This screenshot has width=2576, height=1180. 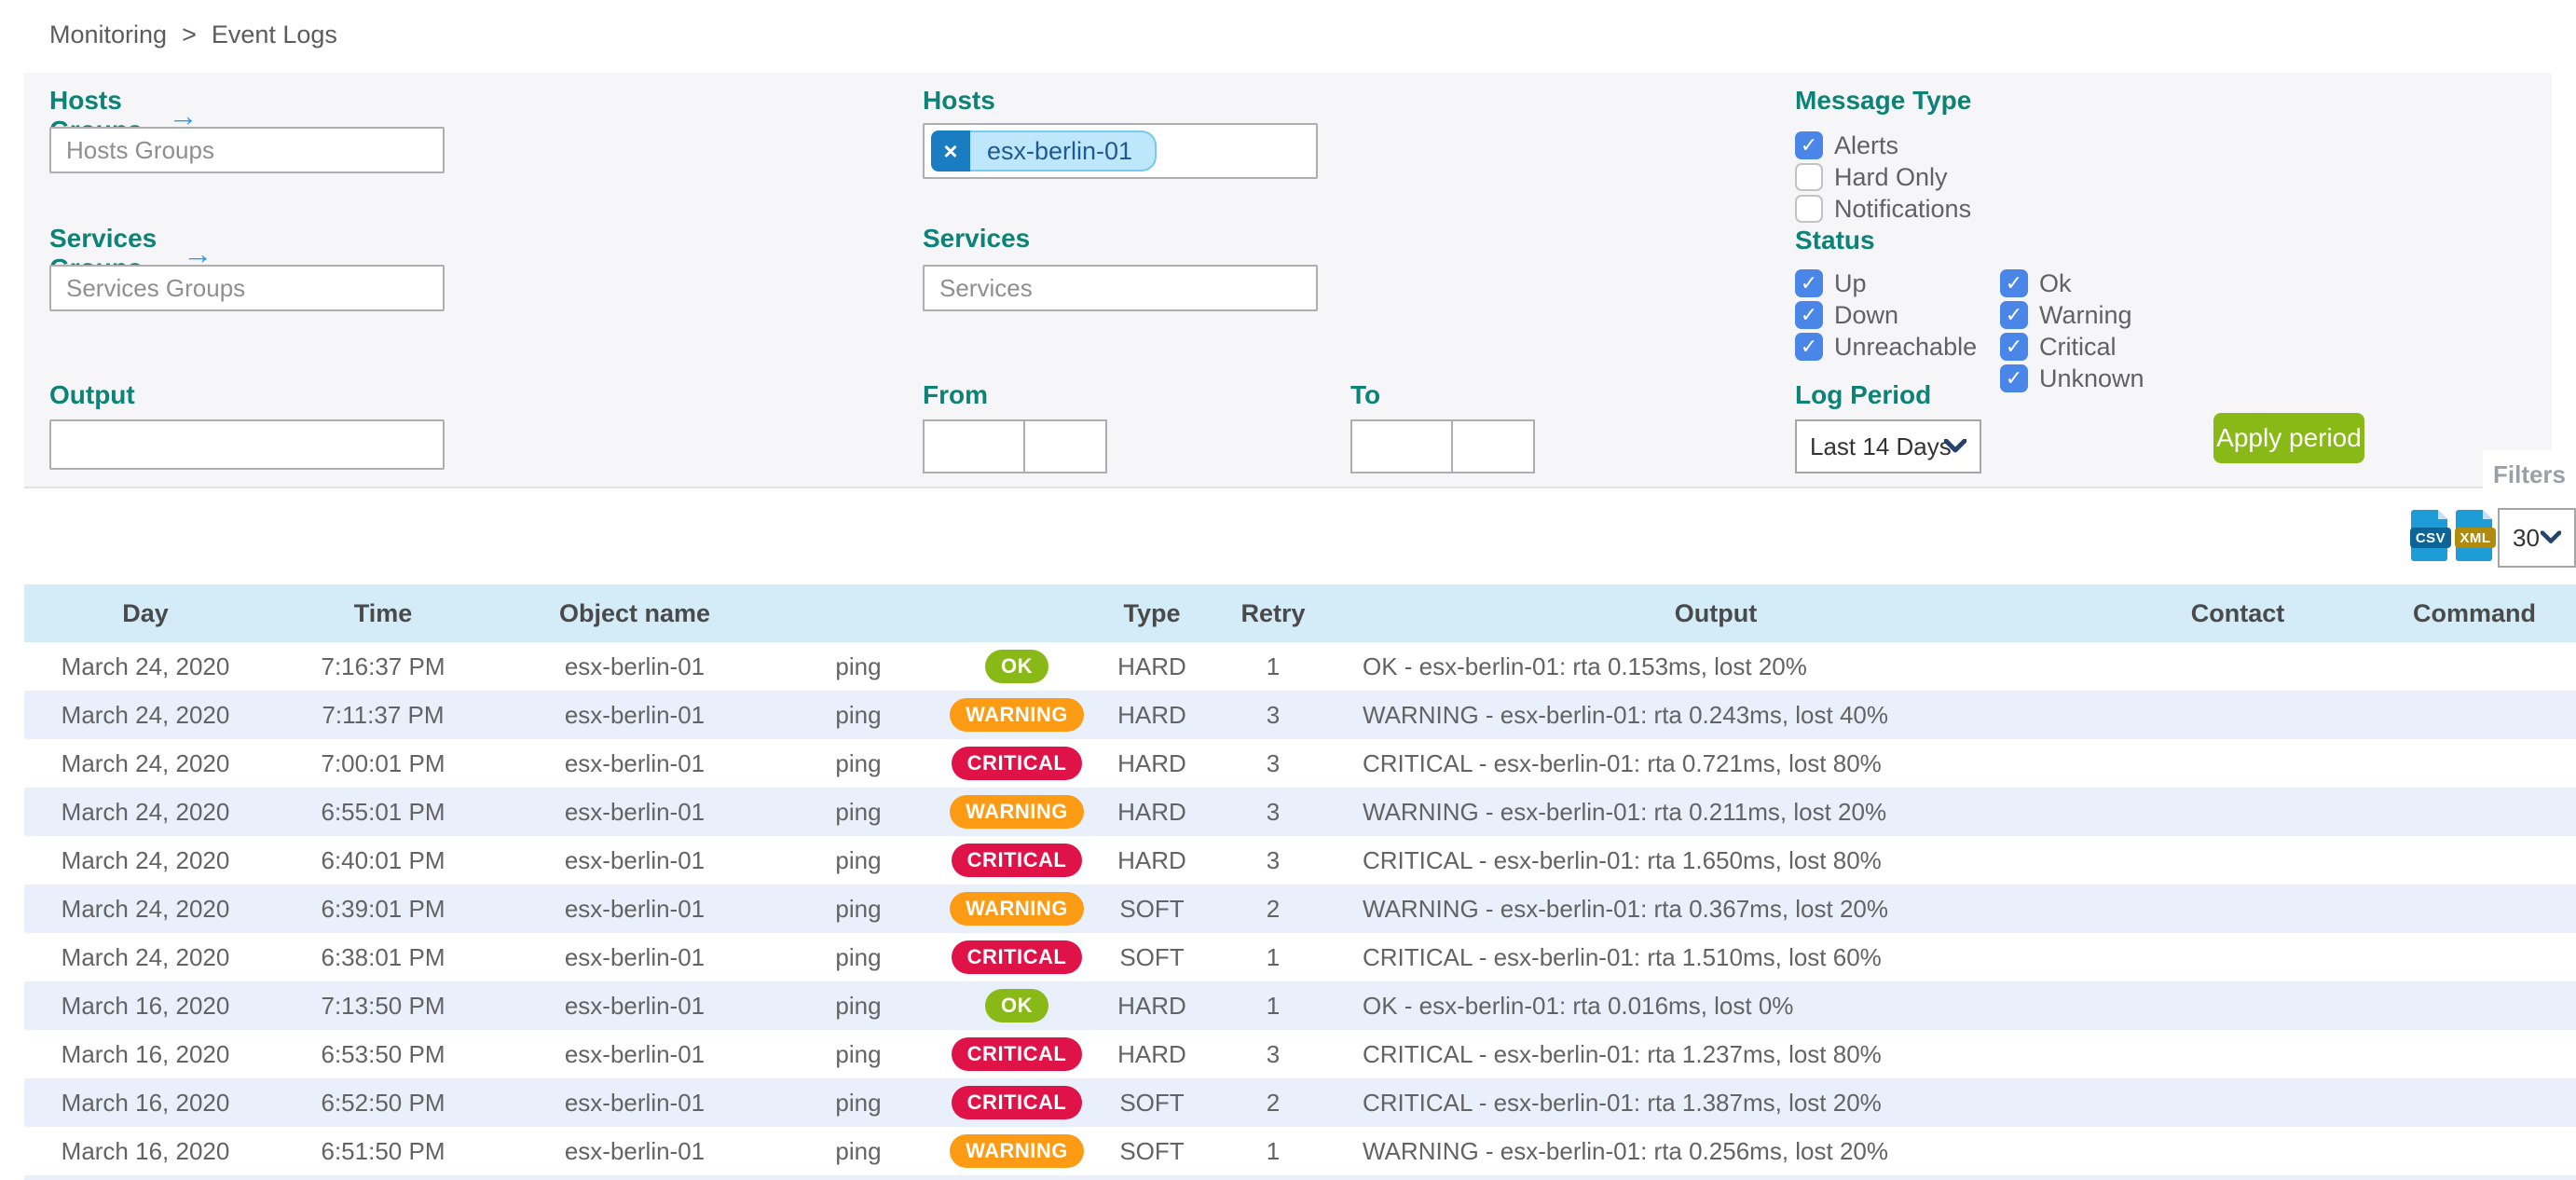 I want to click on to-date-input, so click(x=1401, y=446).